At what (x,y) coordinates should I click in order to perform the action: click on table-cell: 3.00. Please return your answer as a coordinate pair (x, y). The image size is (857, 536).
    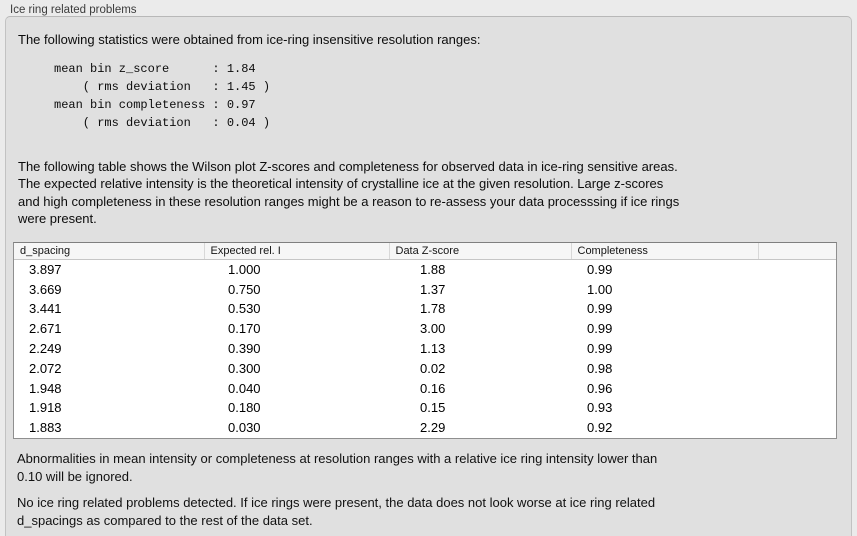
    Looking at the image, I should click on (433, 329).